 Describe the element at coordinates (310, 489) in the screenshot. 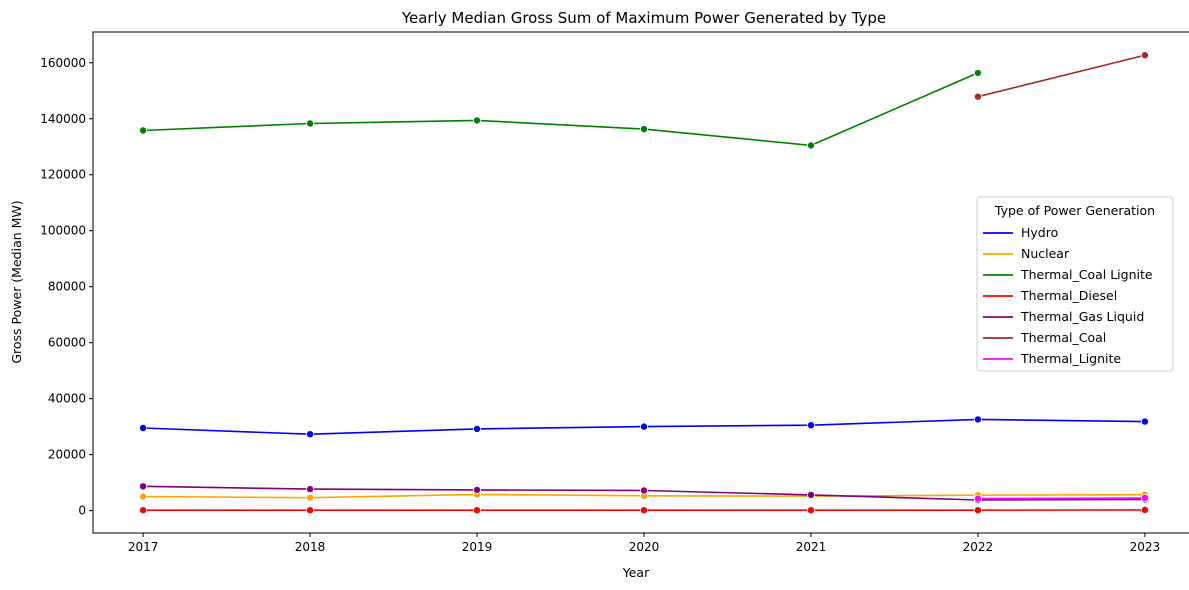

I see `data-point-thermal-gas-liquid-2018` at that location.